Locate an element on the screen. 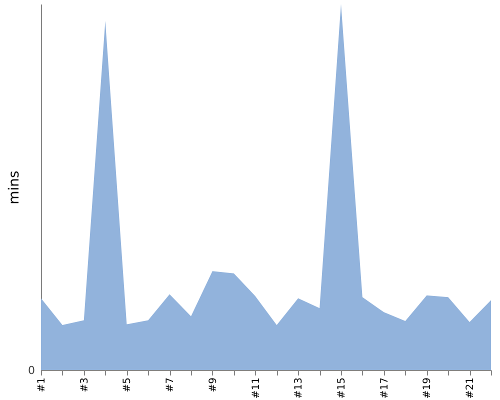 This screenshot has height=400, width=500. x-tick-label: #13 is located at coordinates (299, 388).